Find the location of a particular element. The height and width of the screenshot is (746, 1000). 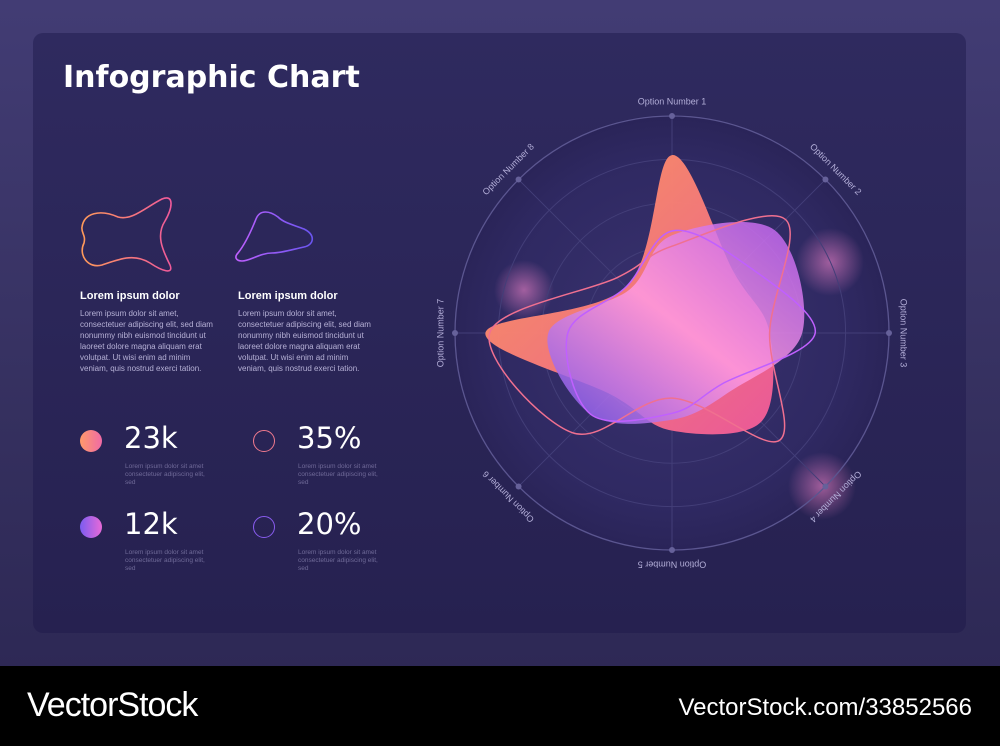

page-title: Infographic Chart is located at coordinates (211, 77).